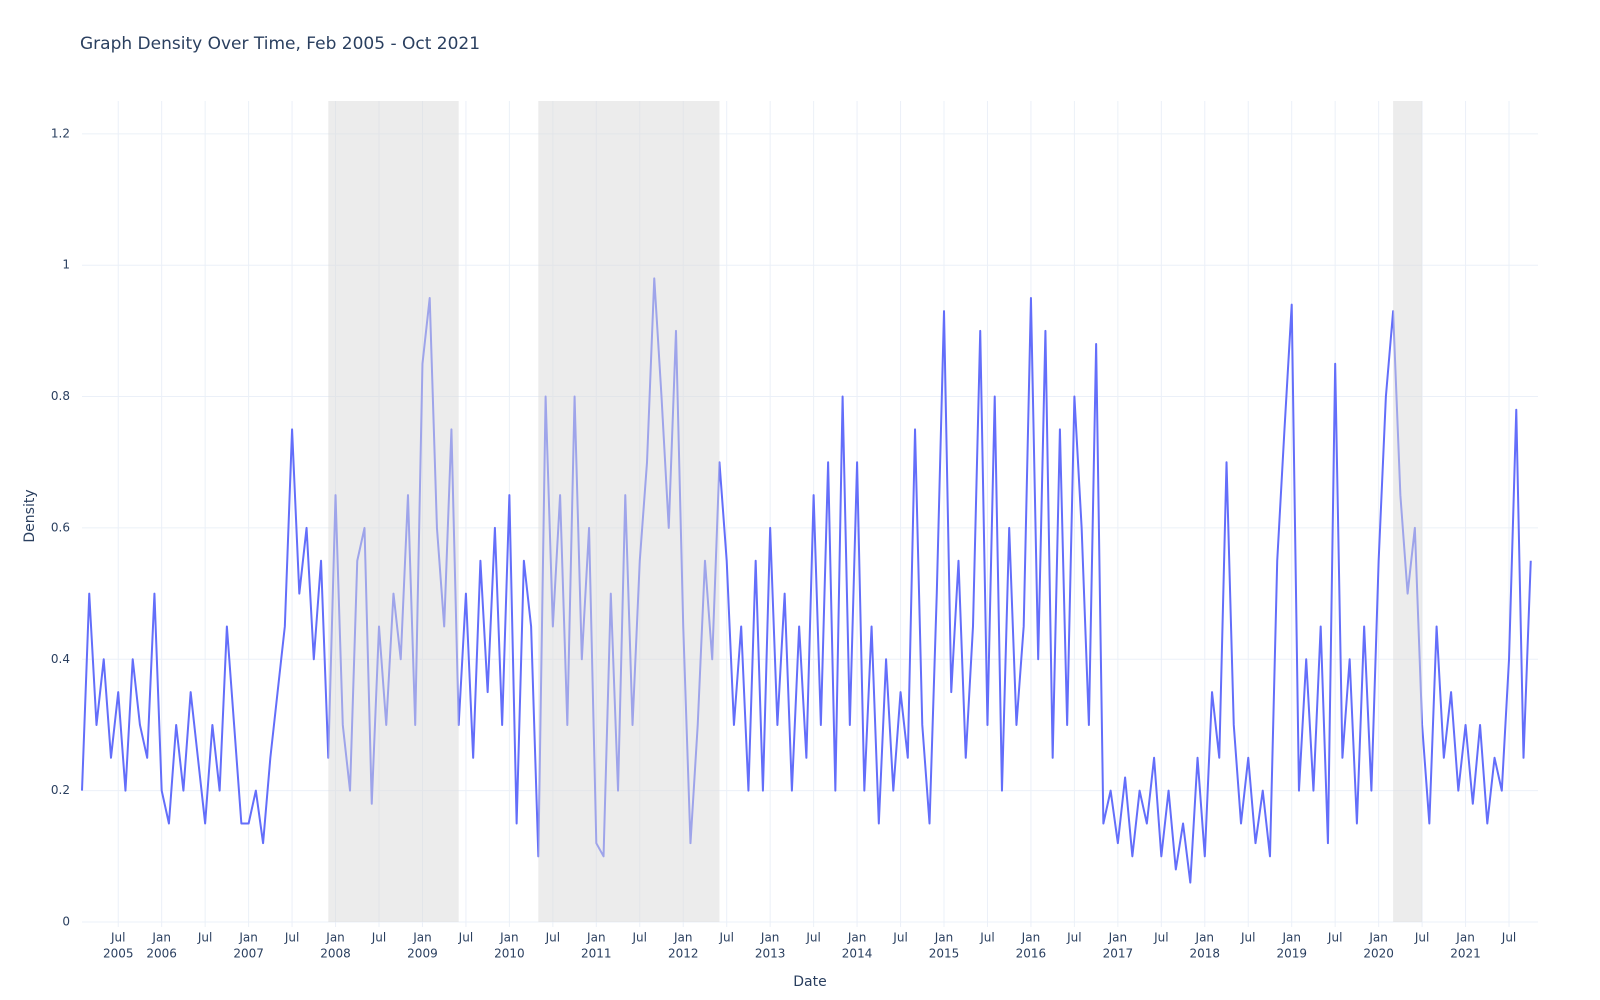  I want to click on x-tick-year: 2016, so click(1031, 954).